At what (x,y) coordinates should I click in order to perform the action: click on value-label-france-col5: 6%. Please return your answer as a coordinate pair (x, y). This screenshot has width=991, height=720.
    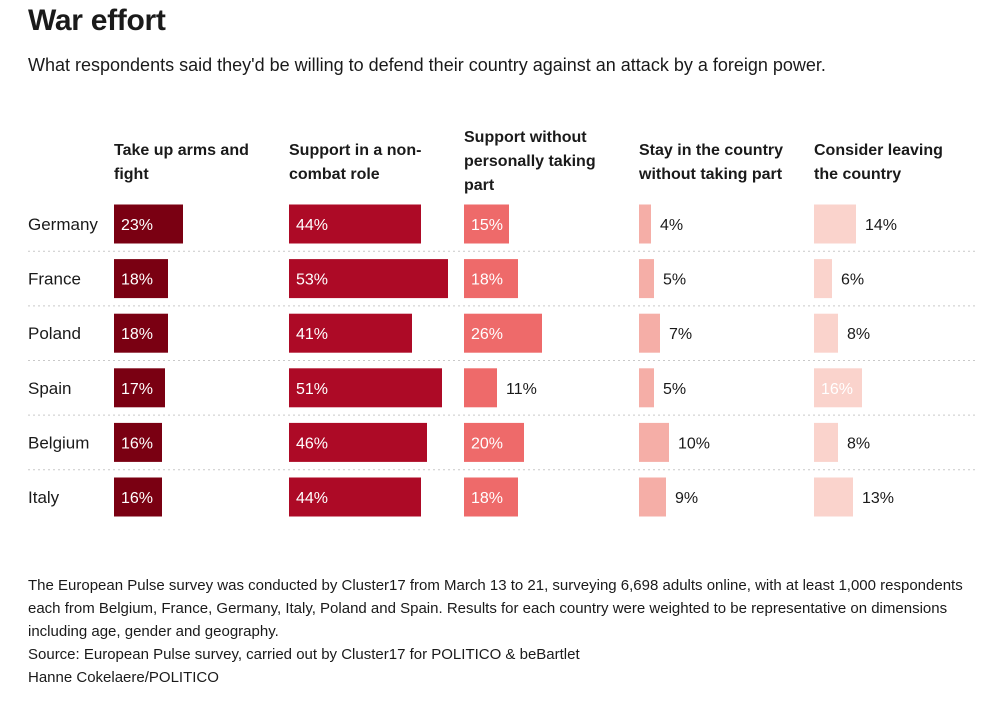
    Looking at the image, I should click on (852, 280).